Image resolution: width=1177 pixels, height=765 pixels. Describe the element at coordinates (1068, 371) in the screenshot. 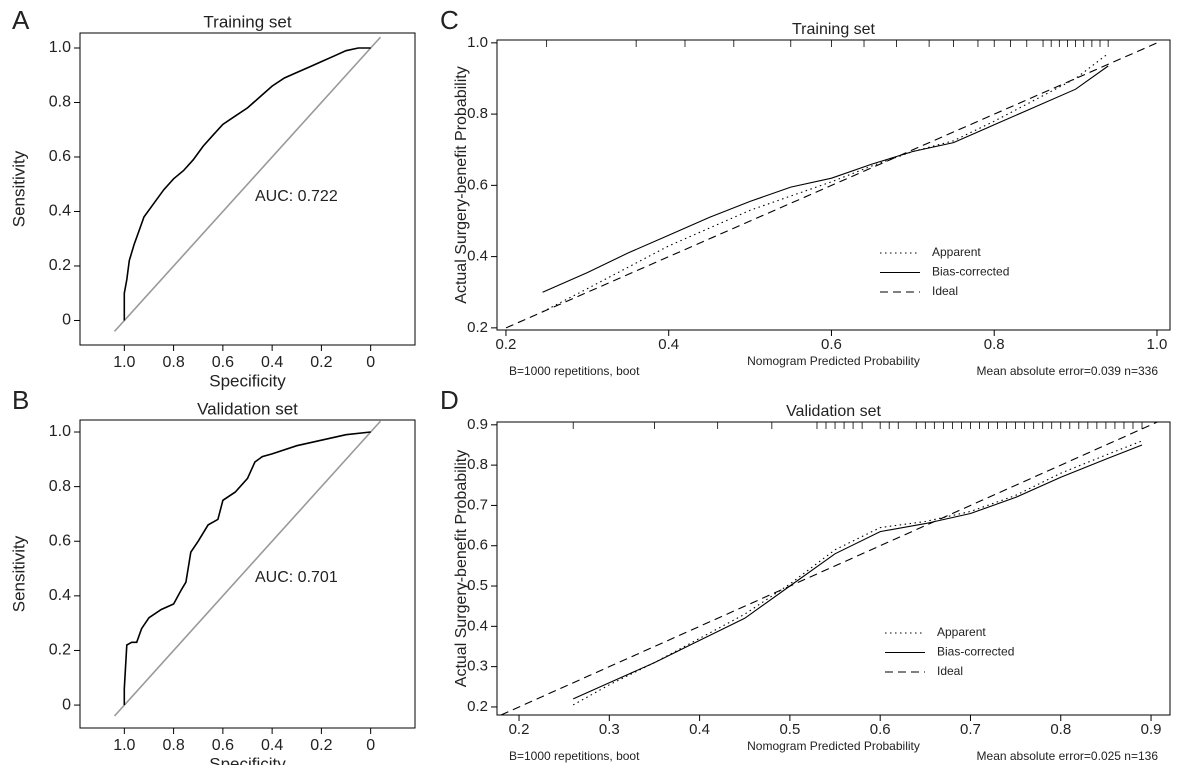

I see `footnote: Mean absolute error=0.039 n=336` at that location.